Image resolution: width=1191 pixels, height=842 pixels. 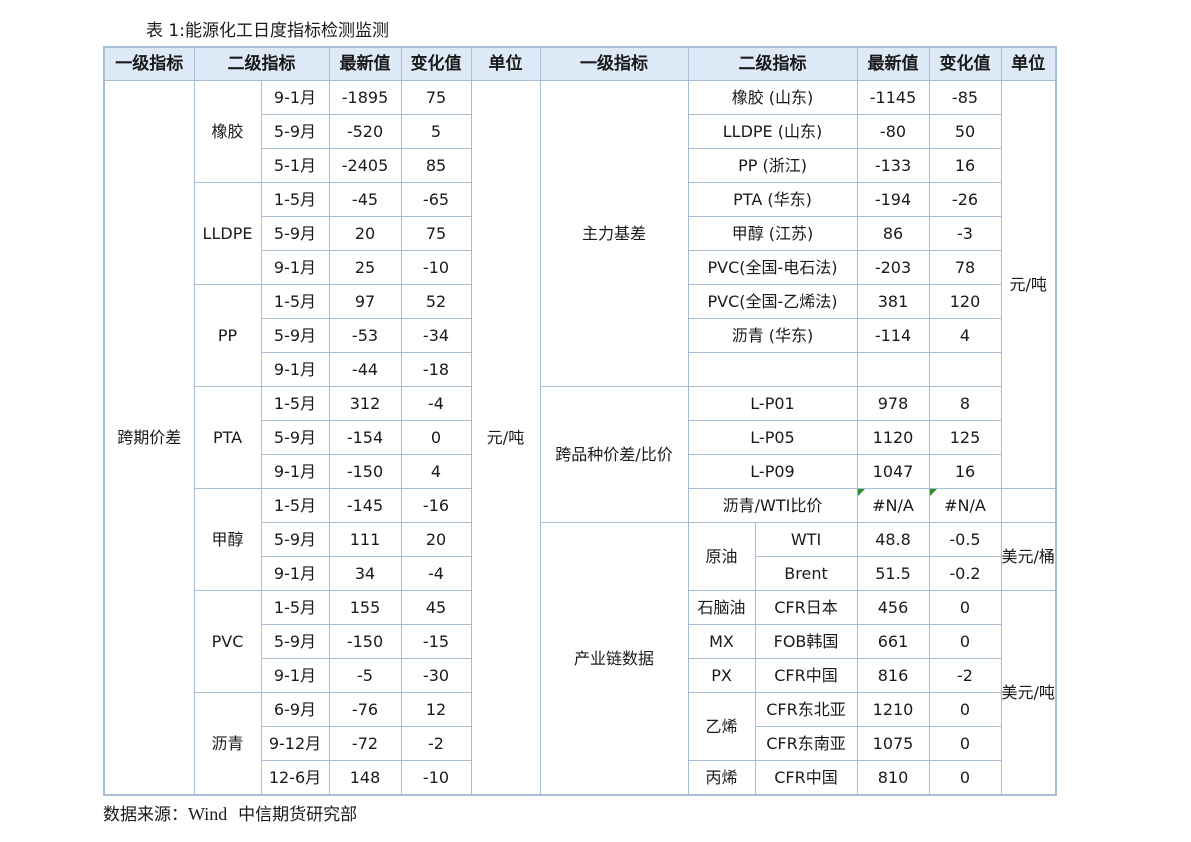 I want to click on header-change-right: 变化值, so click(x=965, y=63).